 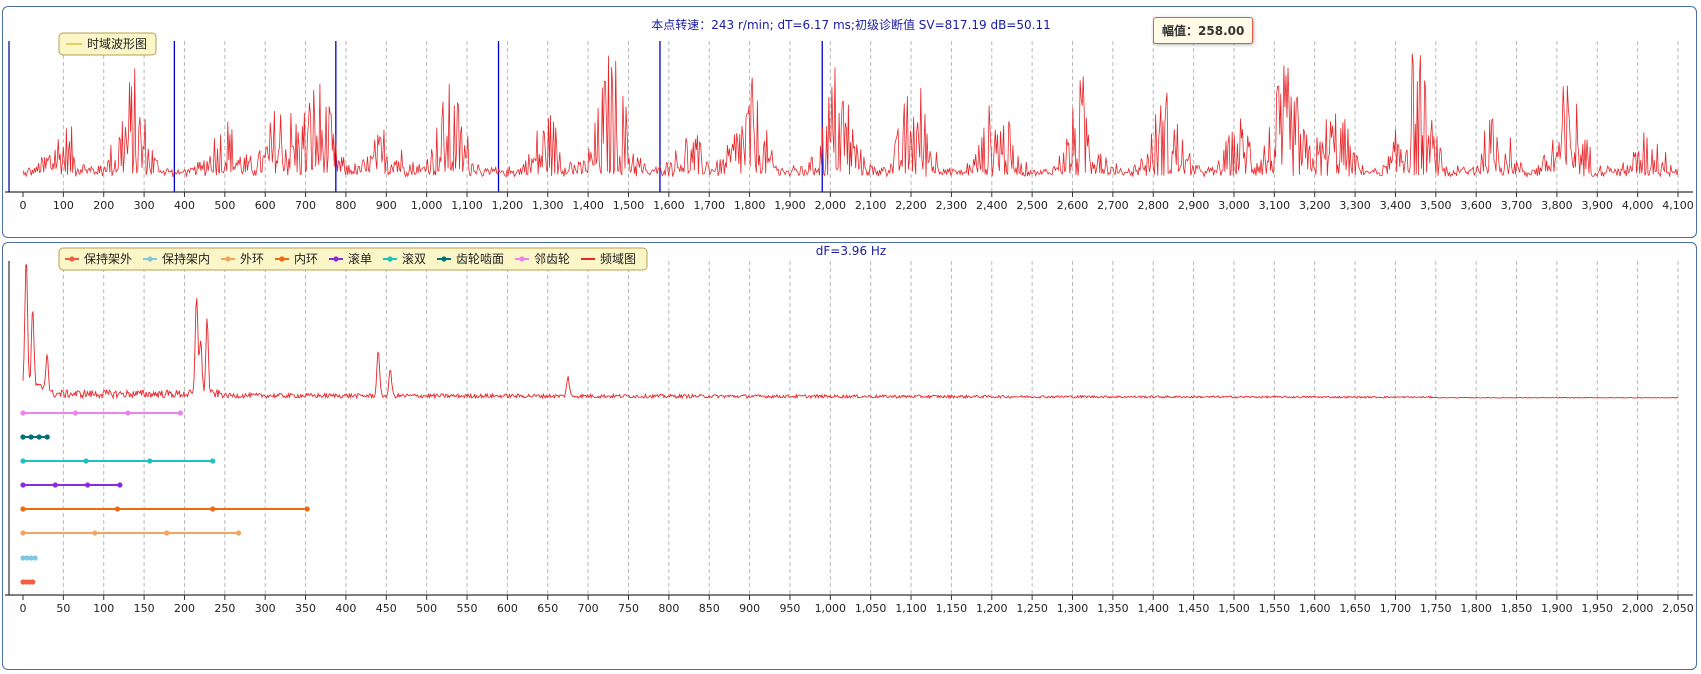 I want to click on legend-item: 保持架内, so click(x=176, y=258).